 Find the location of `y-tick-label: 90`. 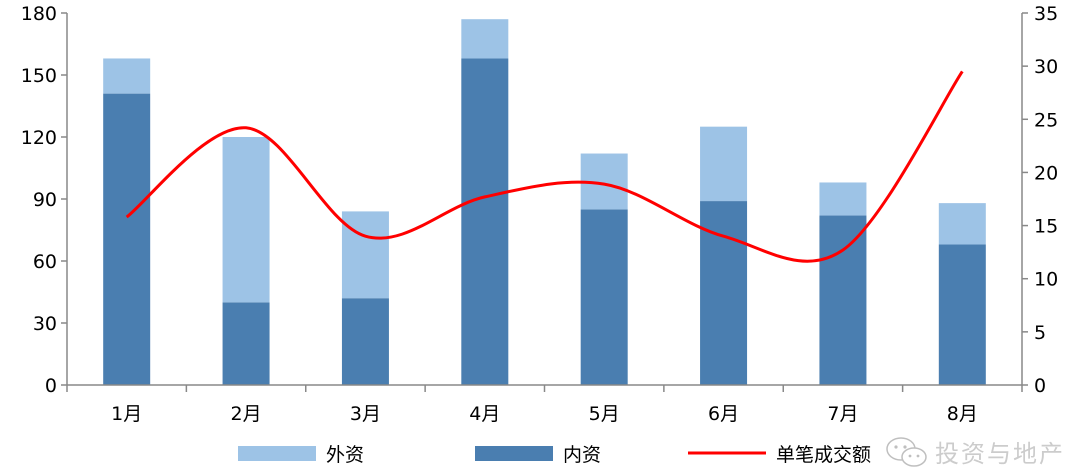

y-tick-label: 90 is located at coordinates (45, 200).